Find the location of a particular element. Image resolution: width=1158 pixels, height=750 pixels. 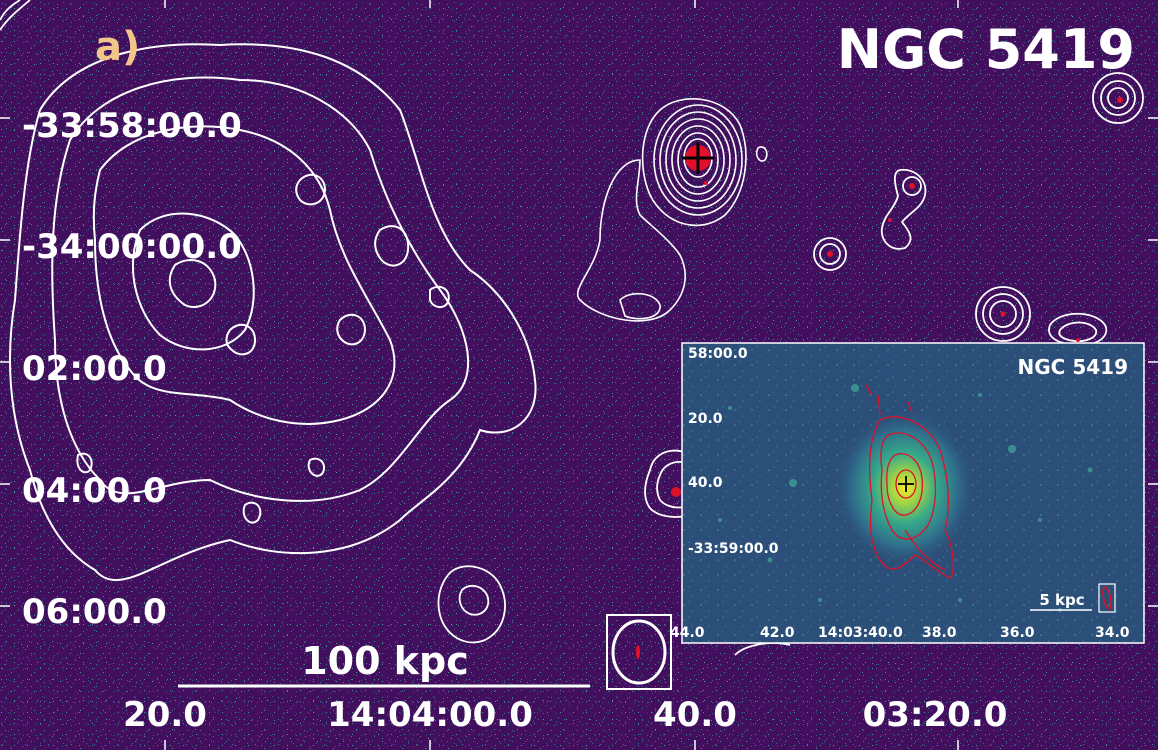

inset-optical-contours is located at coordinates (909, 481).